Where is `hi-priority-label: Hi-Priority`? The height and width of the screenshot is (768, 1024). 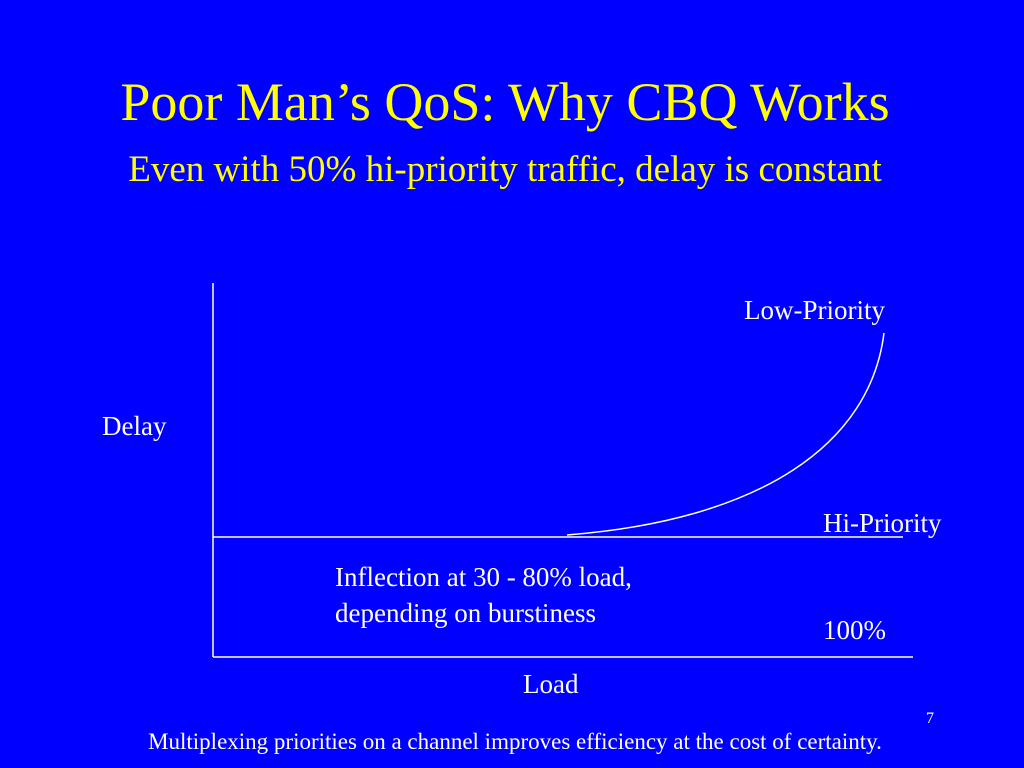 hi-priority-label: Hi-Priority is located at coordinates (882, 523).